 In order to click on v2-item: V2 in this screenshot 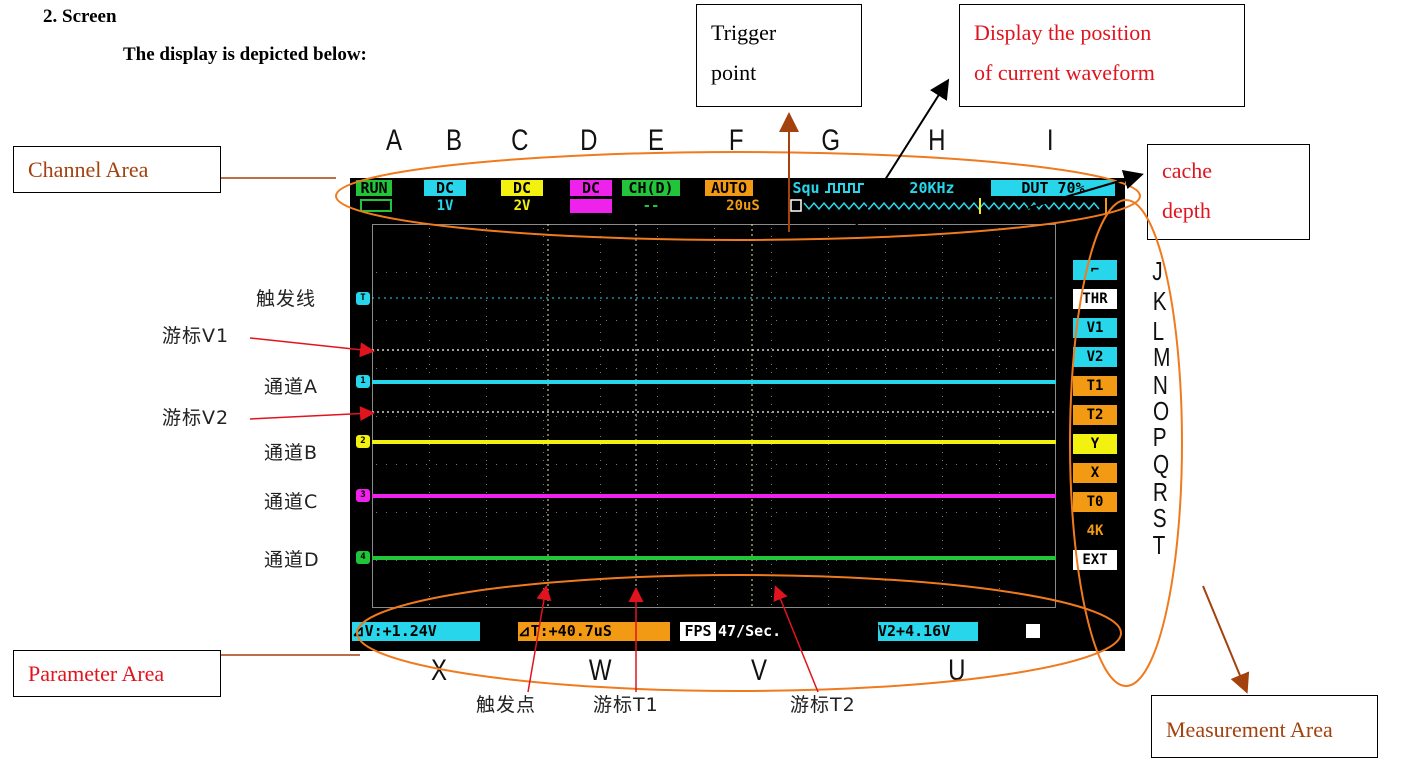, I will do `click(1095, 357)`.